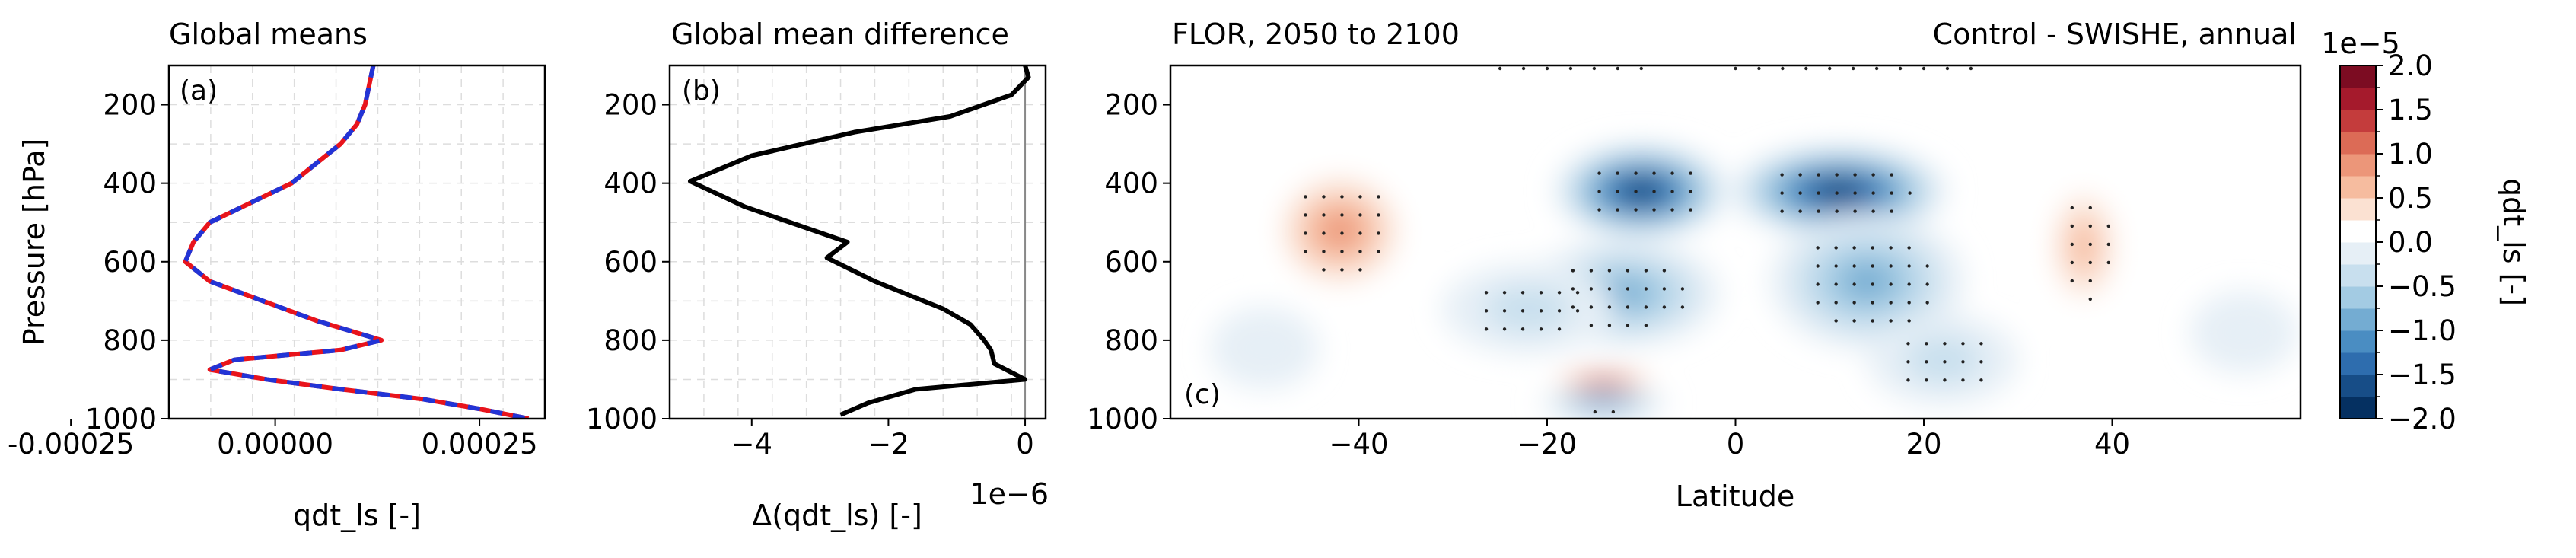  I want to click on x-tick-label: −40, so click(1358, 445).